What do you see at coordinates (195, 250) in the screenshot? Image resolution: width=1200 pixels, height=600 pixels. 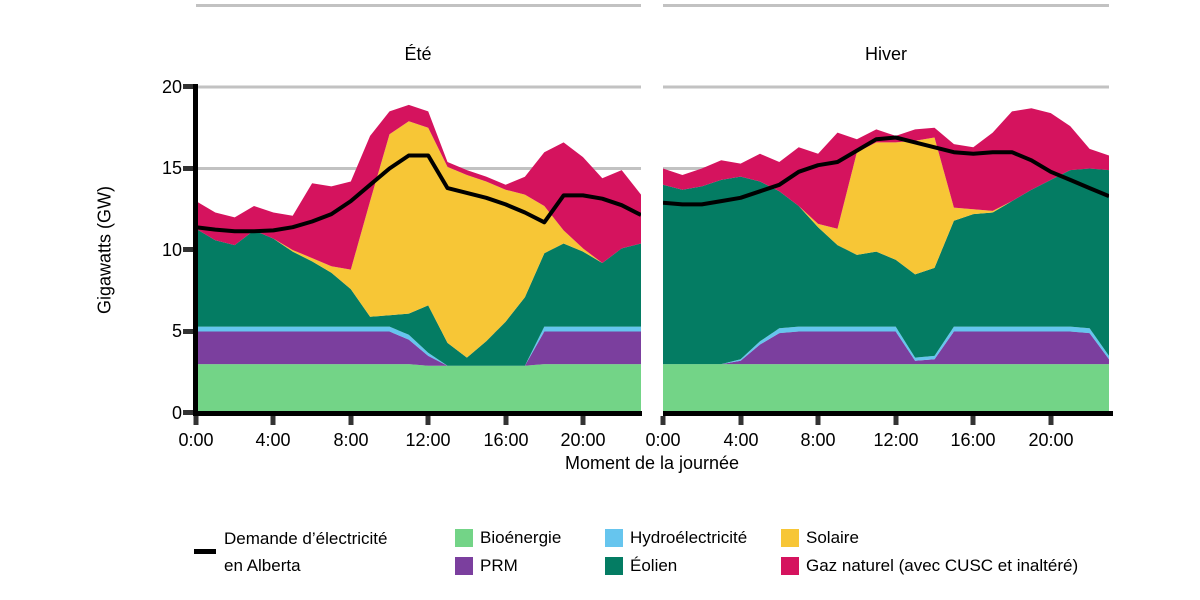 I see `y-axis-line` at bounding box center [195, 250].